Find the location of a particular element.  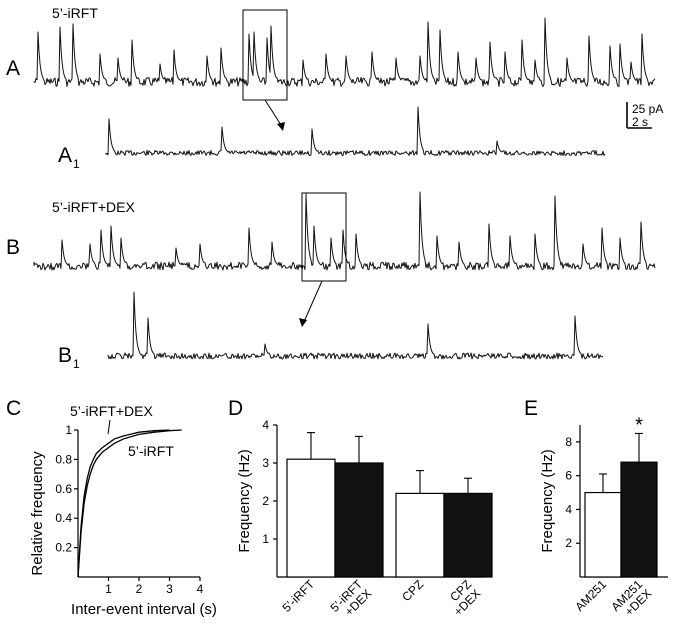

panel-letter-a: A is located at coordinates (13, 68).